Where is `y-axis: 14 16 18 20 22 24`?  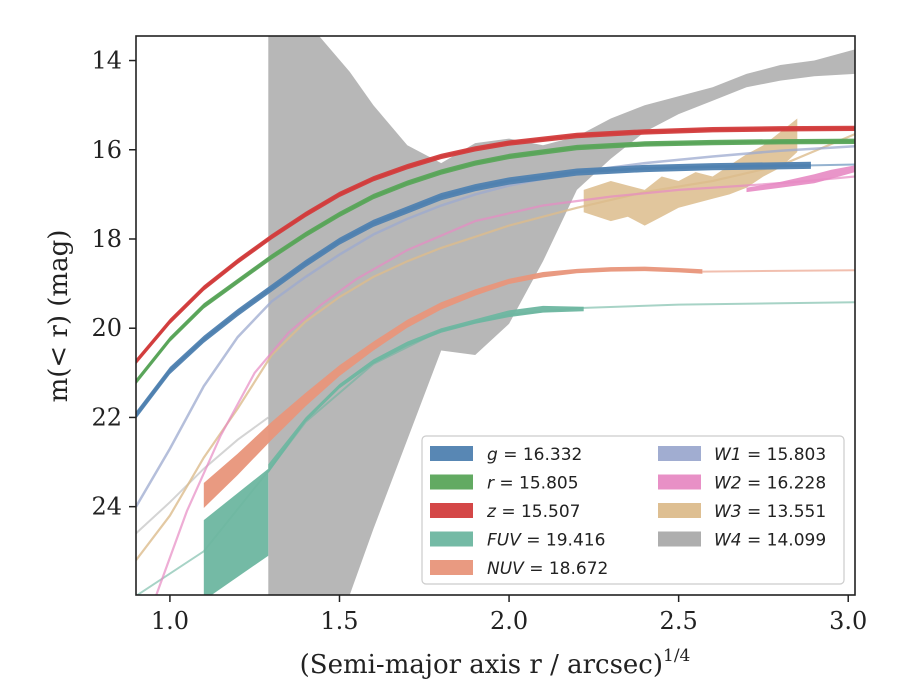 y-axis: 14 16 18 20 22 24 is located at coordinates (113, 284).